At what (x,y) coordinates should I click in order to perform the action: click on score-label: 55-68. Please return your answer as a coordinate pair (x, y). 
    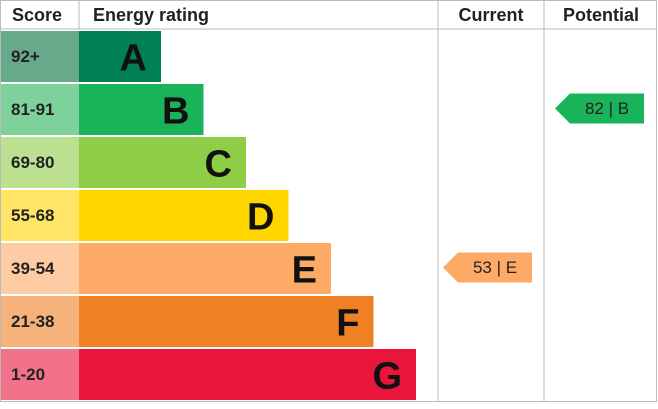
    Looking at the image, I should click on (32, 215).